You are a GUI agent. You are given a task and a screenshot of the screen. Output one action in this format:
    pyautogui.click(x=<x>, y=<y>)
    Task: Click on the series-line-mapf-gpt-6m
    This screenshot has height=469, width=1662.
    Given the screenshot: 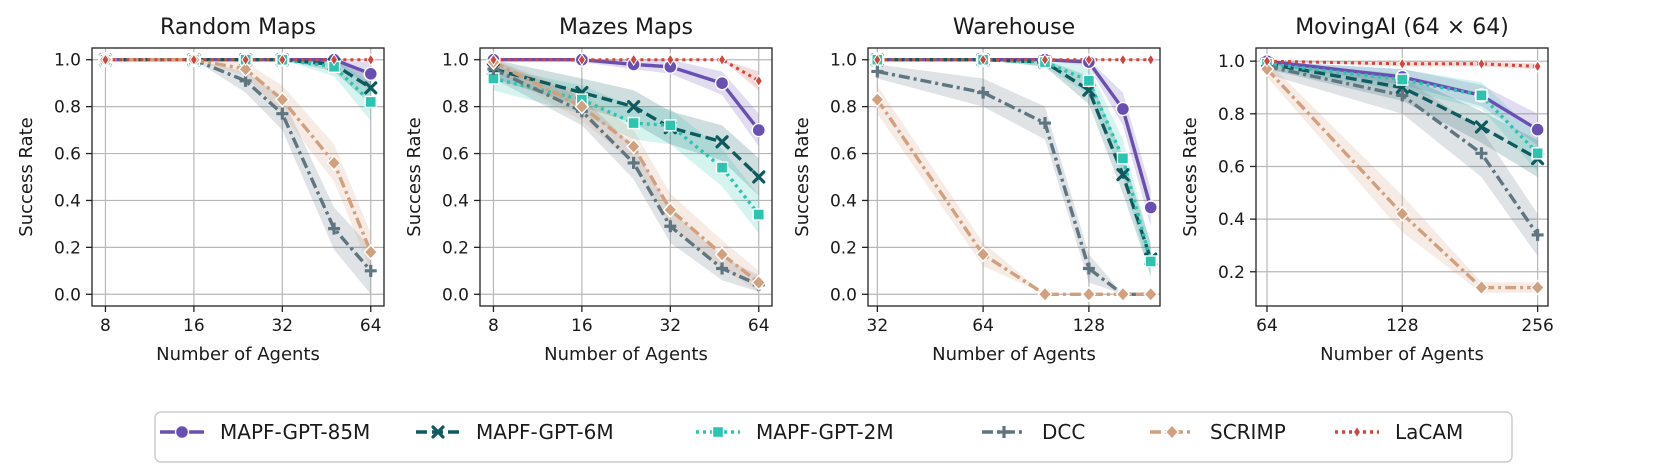 What is the action you would take?
    pyautogui.click(x=1402, y=111)
    